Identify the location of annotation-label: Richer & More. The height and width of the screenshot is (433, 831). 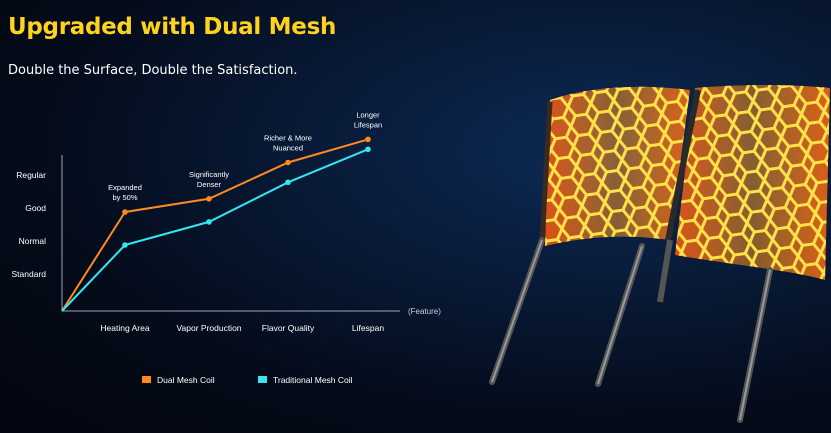
(288, 138).